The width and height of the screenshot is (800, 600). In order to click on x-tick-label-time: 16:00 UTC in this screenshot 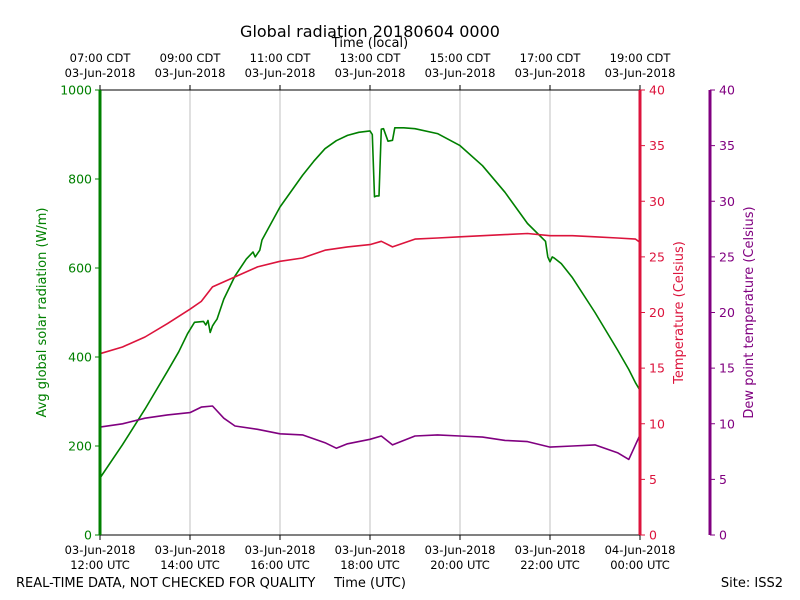, I will do `click(280, 565)`.